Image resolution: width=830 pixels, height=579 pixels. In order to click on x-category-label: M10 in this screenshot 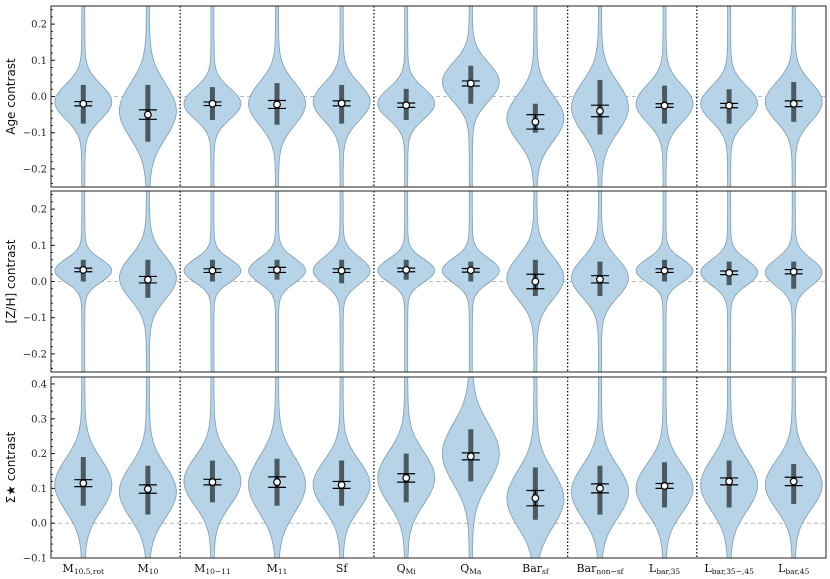, I will do `click(147, 569)`.